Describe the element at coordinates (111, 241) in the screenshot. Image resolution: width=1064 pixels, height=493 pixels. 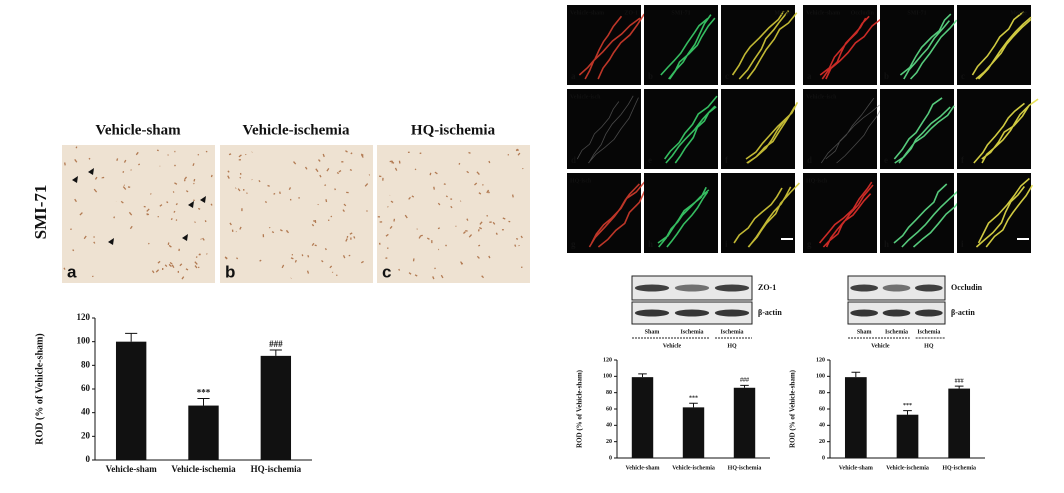
I see `arrowhead` at that location.